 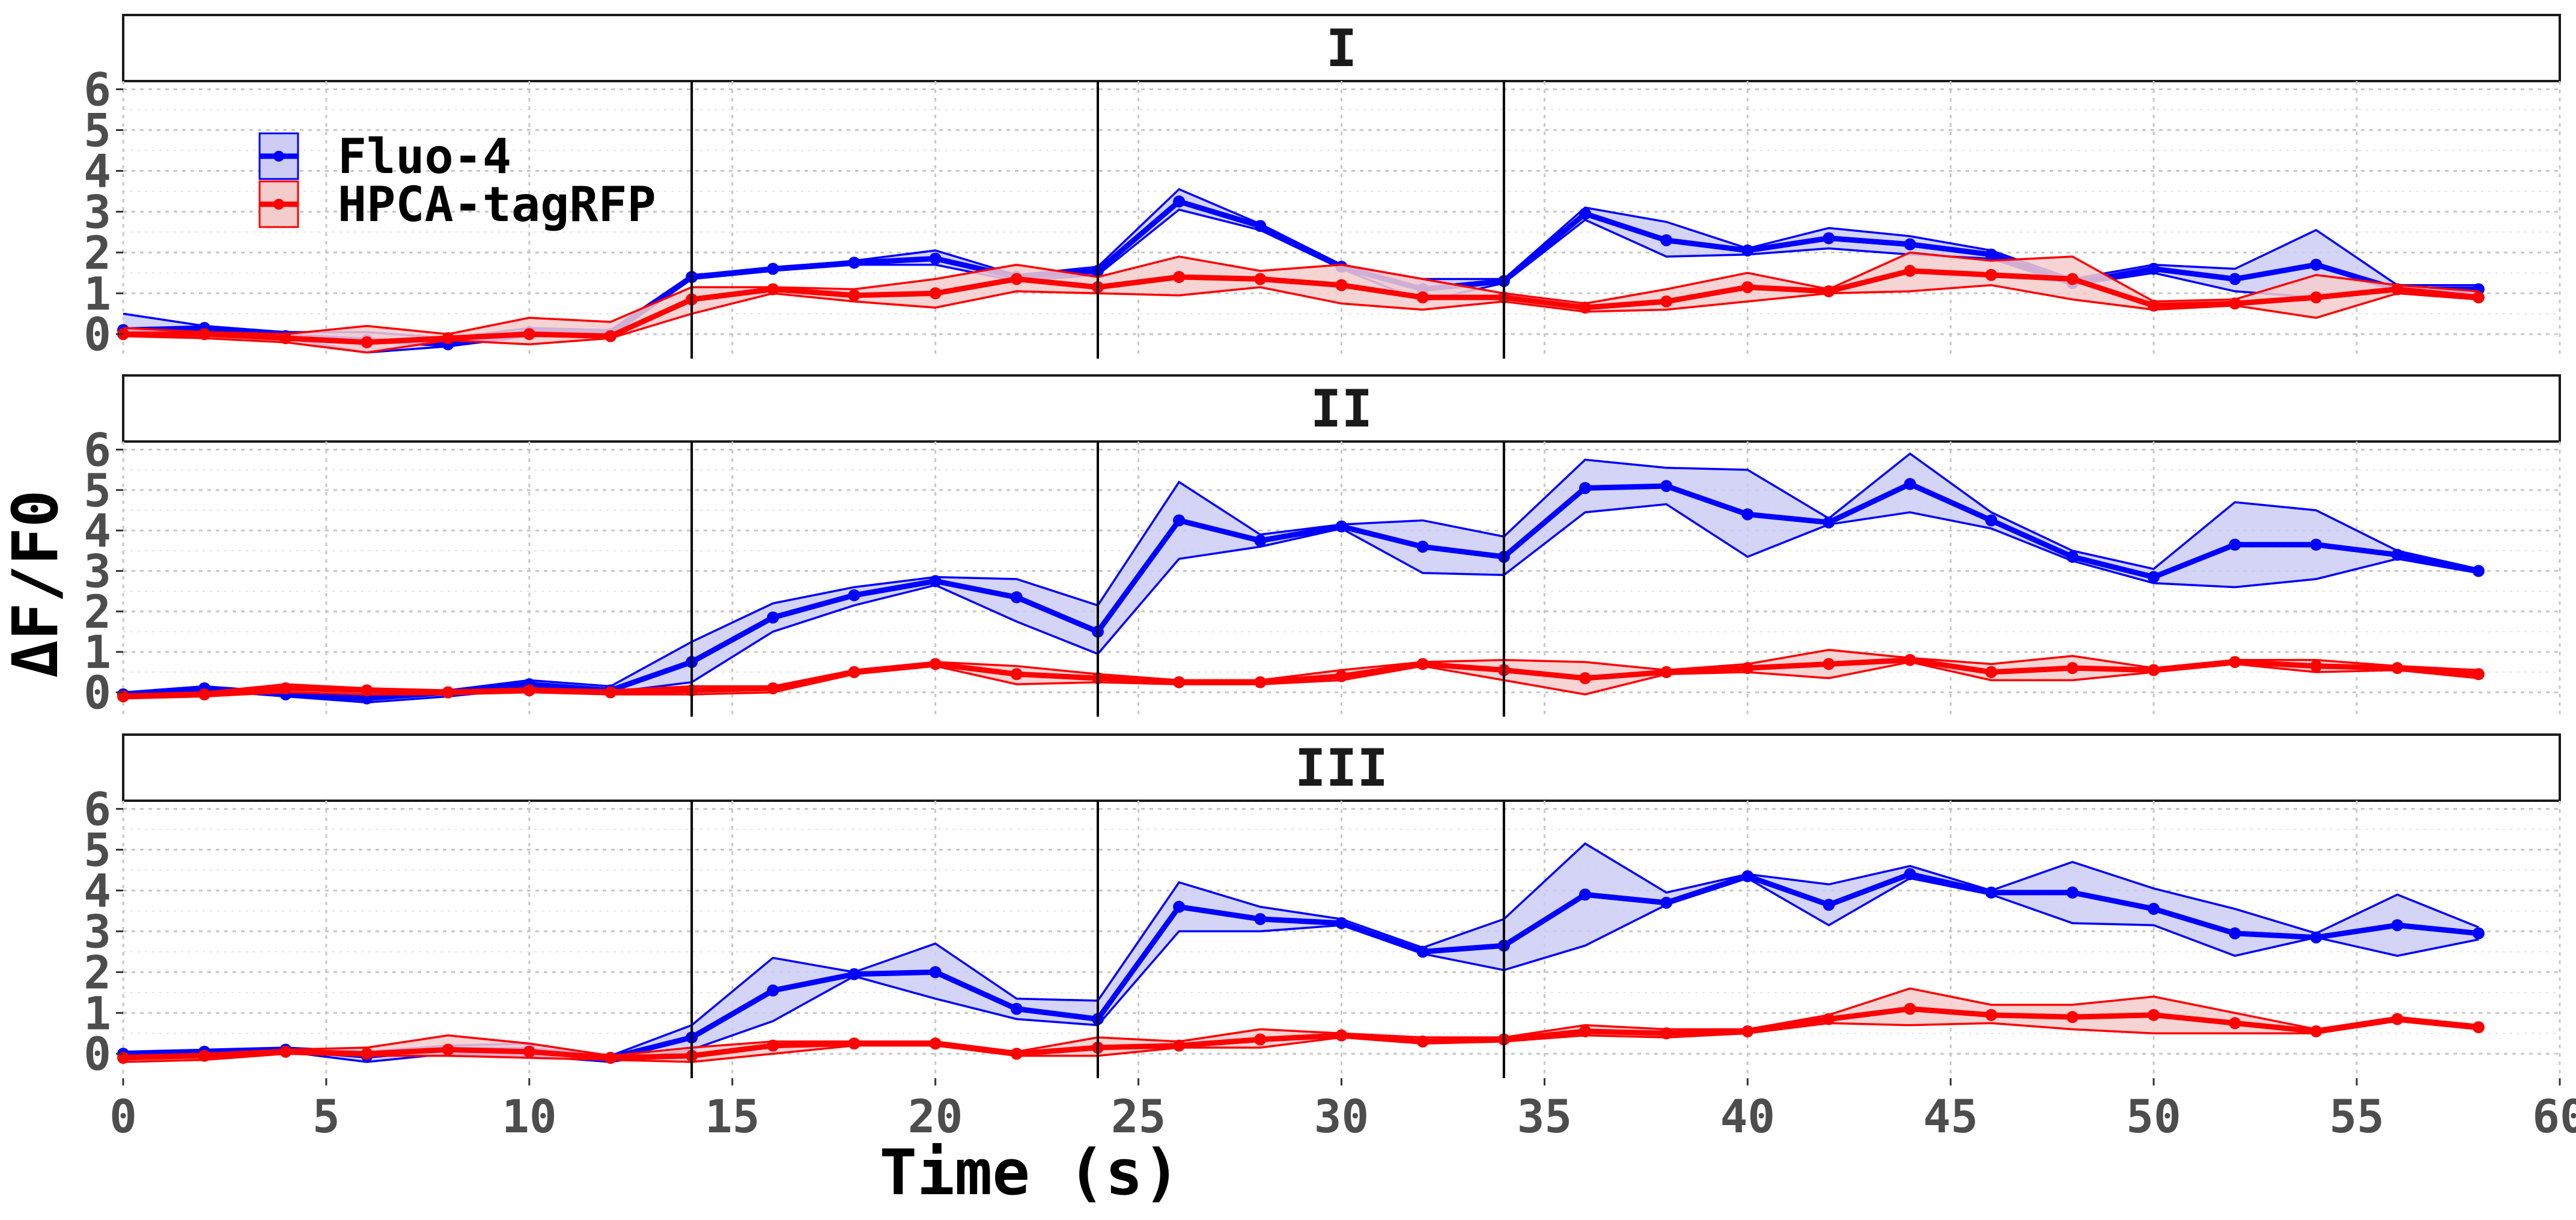 I want to click on strip-label: II, so click(x=1342, y=409).